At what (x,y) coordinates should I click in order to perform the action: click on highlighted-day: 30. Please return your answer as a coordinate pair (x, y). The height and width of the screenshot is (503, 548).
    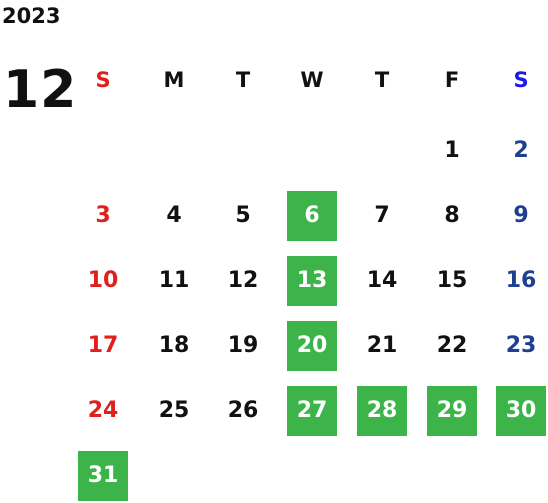
    Looking at the image, I should click on (521, 411).